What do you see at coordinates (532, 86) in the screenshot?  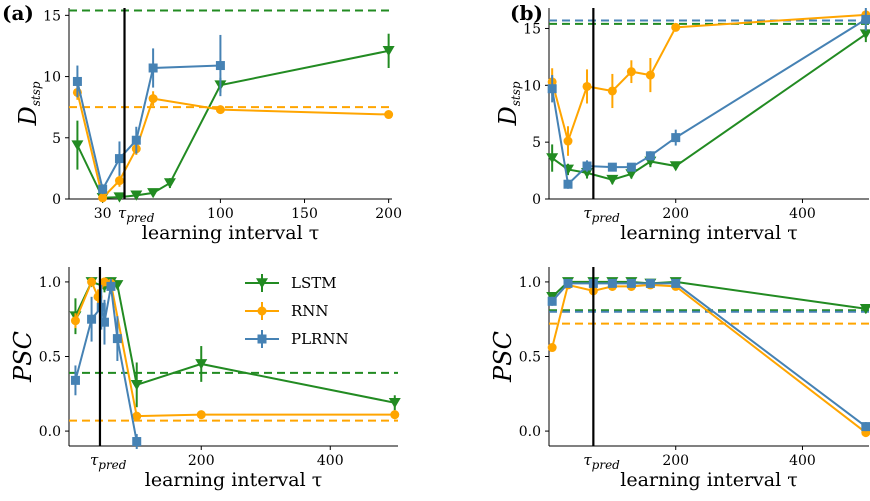 I see `y-tick-label: 10` at bounding box center [532, 86].